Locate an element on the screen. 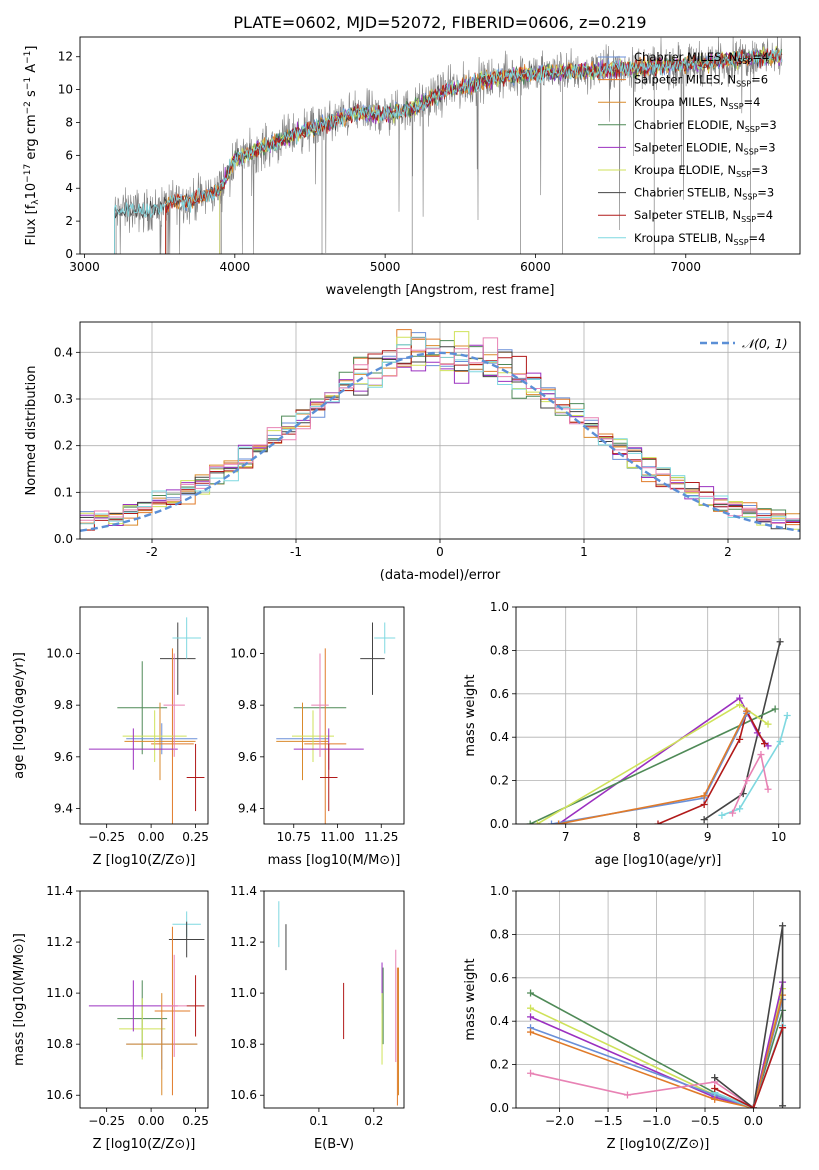 This screenshot has width=819, height=1170. weight-line-kroupa-stelib is located at coordinates (754, 766).